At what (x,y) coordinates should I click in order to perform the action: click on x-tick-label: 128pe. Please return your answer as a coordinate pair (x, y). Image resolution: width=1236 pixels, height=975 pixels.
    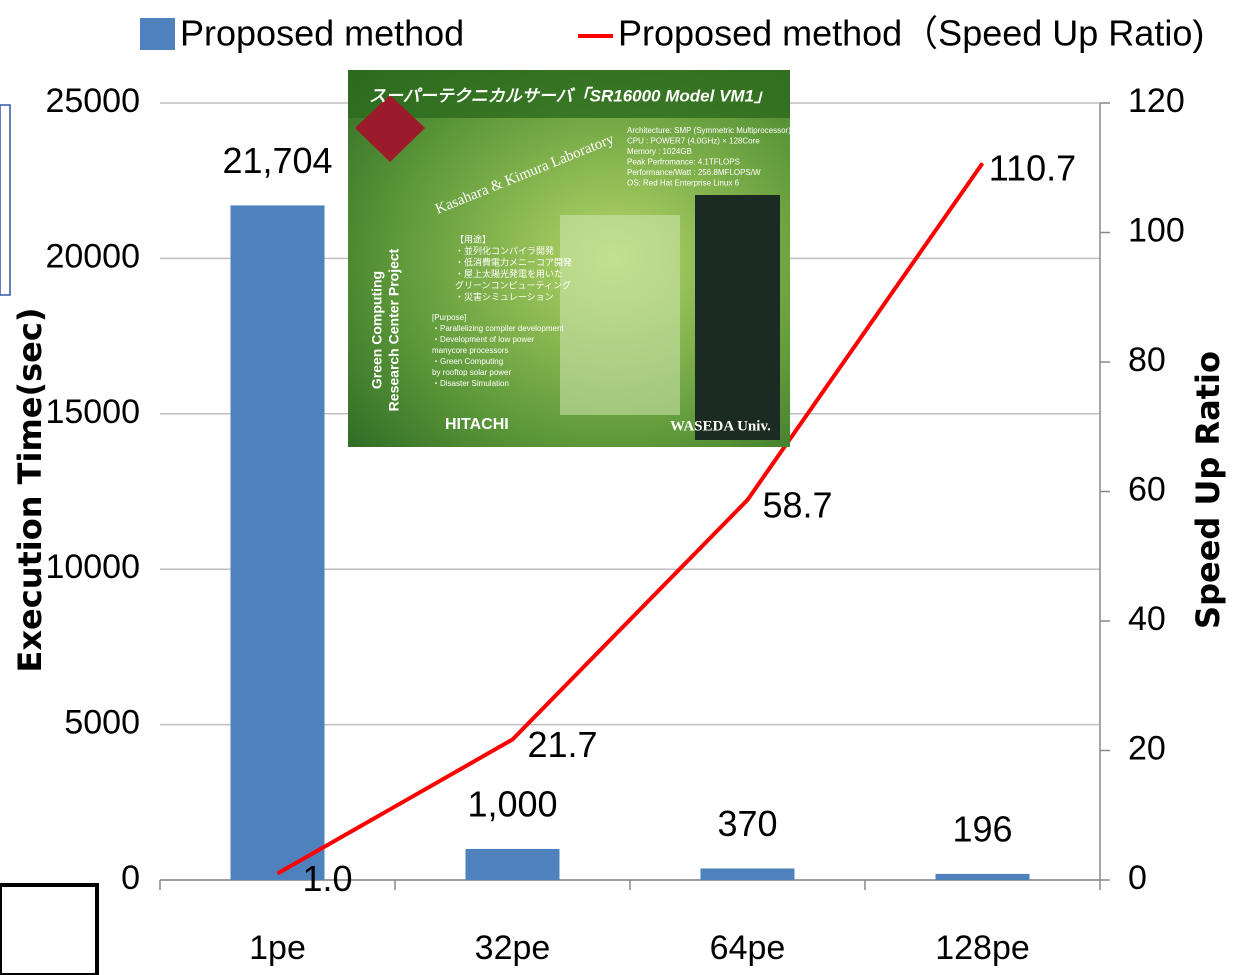
    Looking at the image, I should click on (982, 948).